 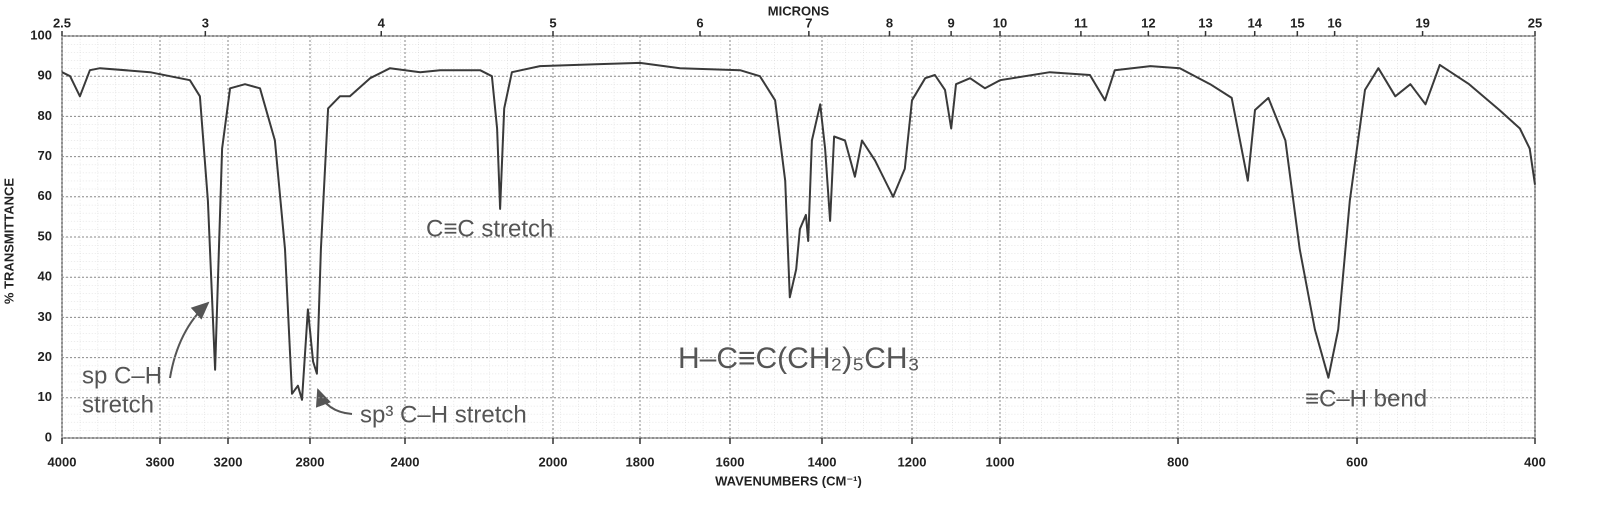 What do you see at coordinates (822, 461) in the screenshot?
I see `x-tick-label: 1400` at bounding box center [822, 461].